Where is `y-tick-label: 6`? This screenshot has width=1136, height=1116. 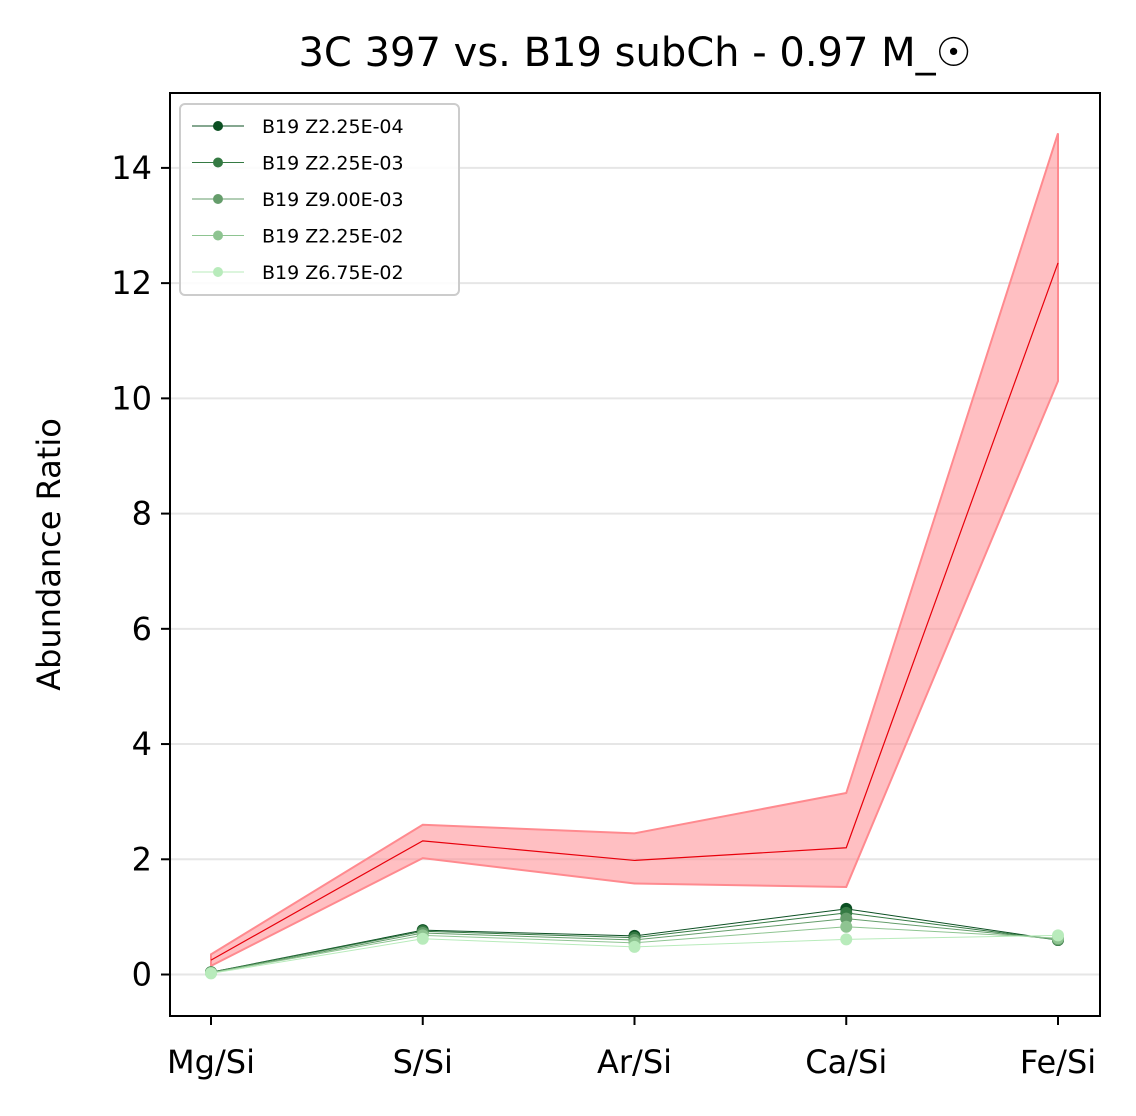
y-tick-label: 6 is located at coordinates (142, 629).